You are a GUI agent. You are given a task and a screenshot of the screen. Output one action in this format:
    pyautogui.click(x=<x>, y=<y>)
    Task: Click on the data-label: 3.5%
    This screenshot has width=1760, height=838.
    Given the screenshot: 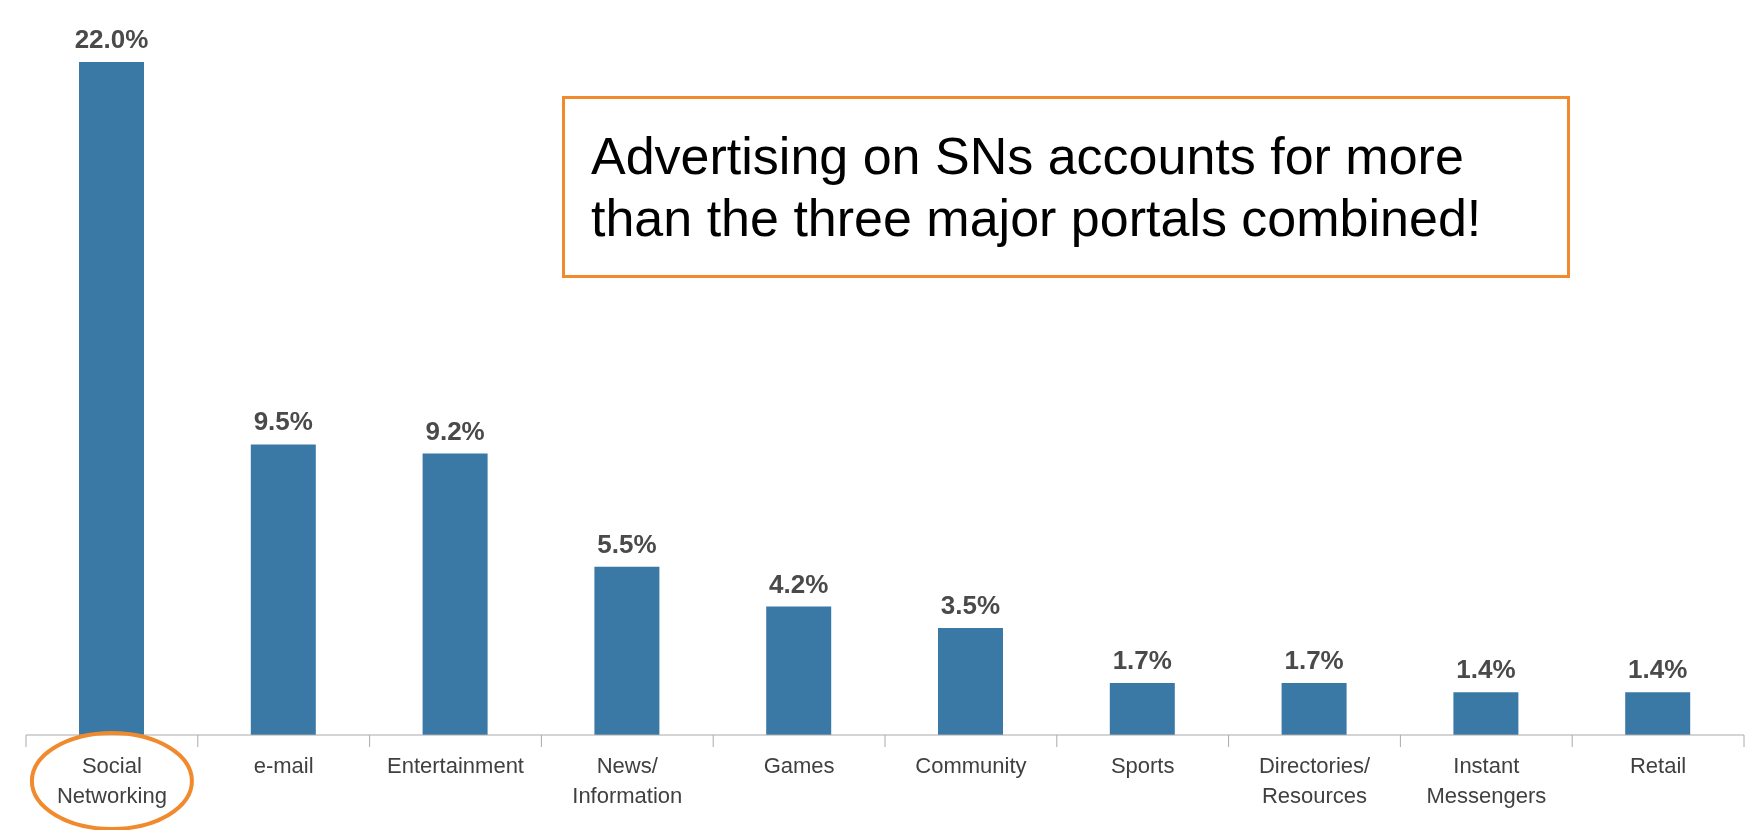 What is the action you would take?
    pyautogui.click(x=970, y=604)
    